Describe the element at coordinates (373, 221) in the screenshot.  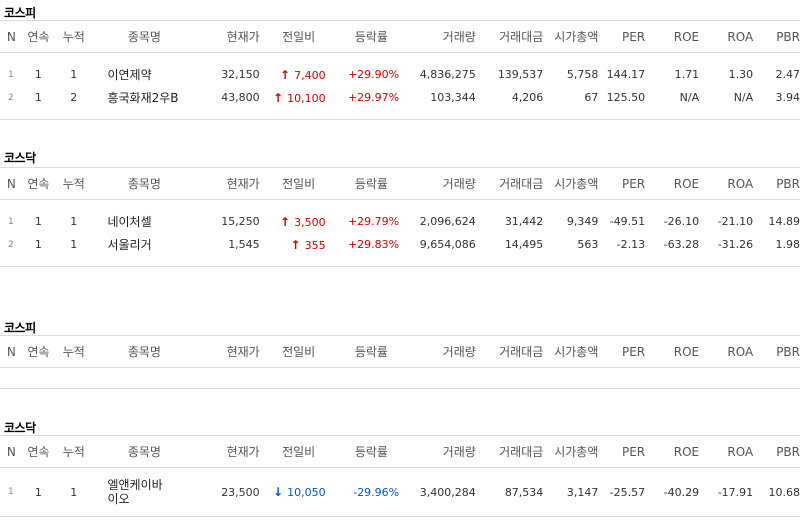
I see `change-rate: +29.79%` at that location.